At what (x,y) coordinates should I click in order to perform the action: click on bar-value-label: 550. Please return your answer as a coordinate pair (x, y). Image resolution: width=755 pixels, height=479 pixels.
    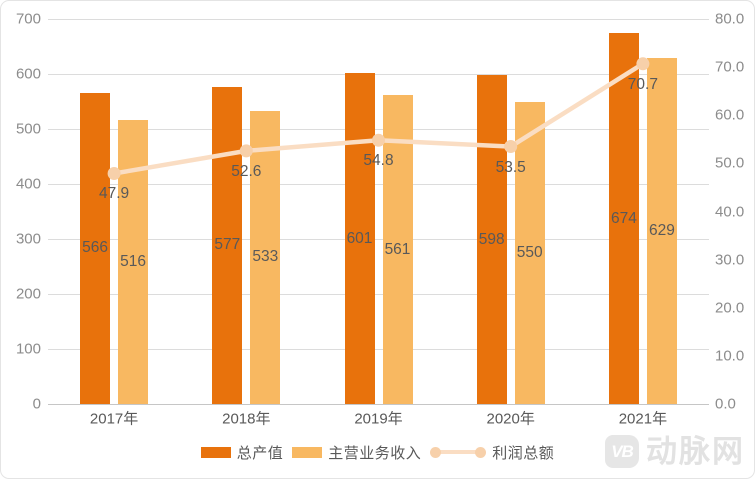
    Looking at the image, I should click on (529, 252).